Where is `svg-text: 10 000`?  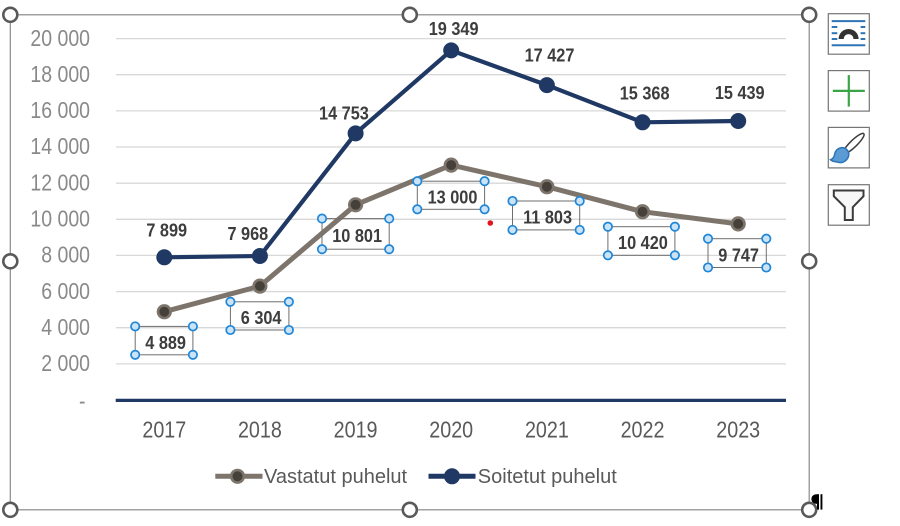
svg-text: 10 000 is located at coordinates (60, 219).